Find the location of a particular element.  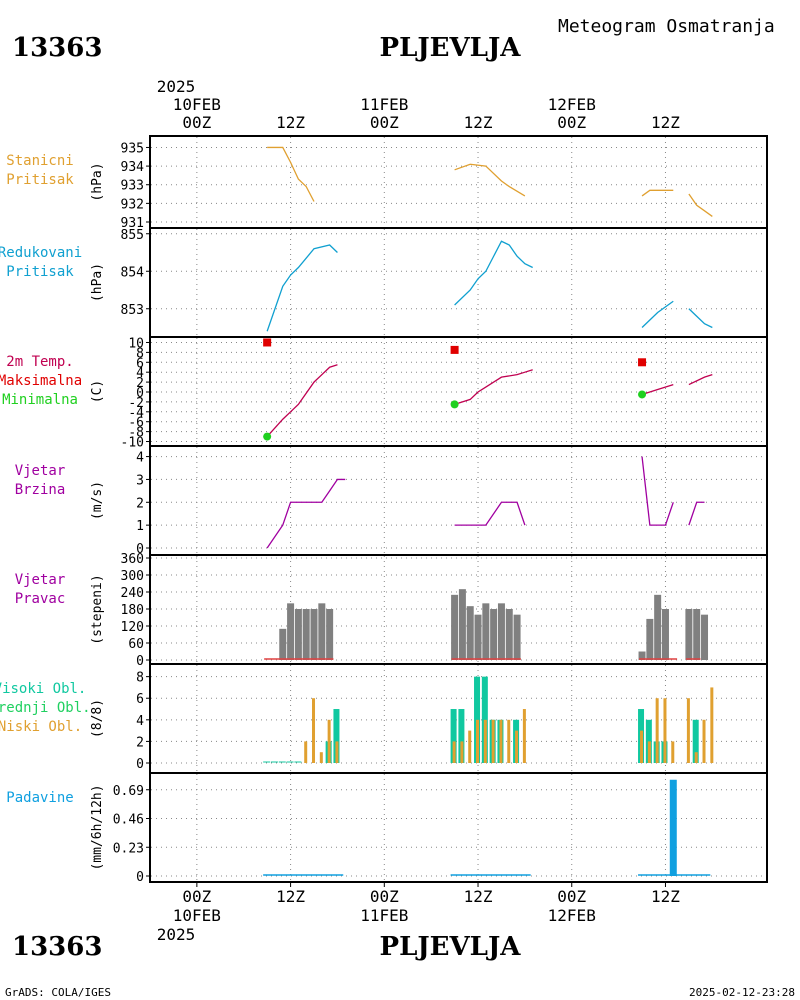

y-tick-label: 0.69 is located at coordinates (128, 791).